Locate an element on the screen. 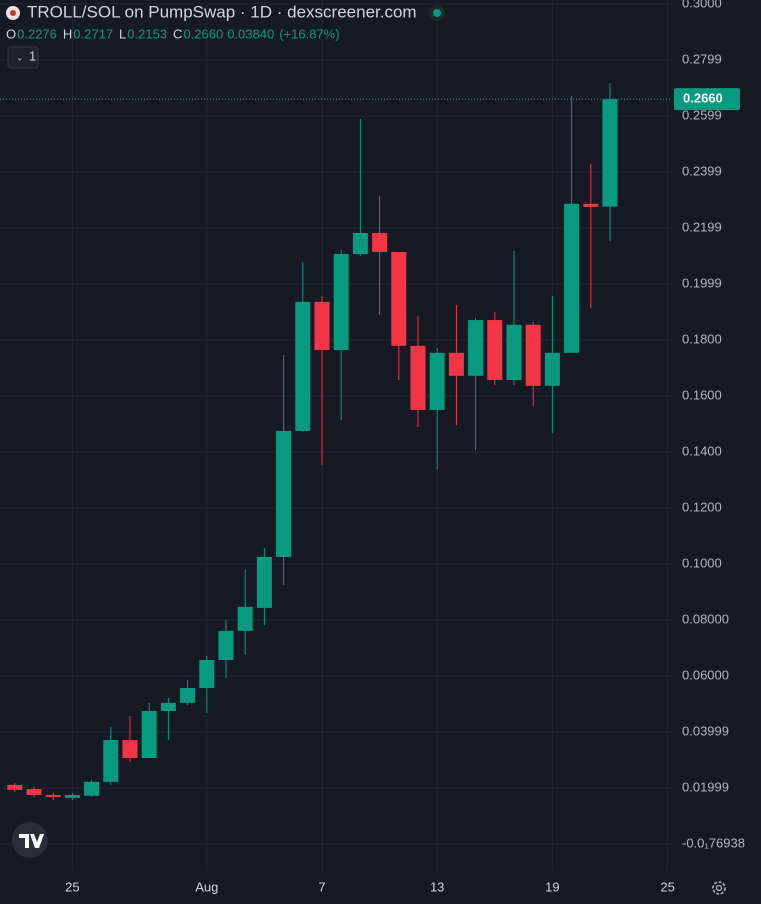  y-tick-label: -0.0₁76938 is located at coordinates (713, 842).